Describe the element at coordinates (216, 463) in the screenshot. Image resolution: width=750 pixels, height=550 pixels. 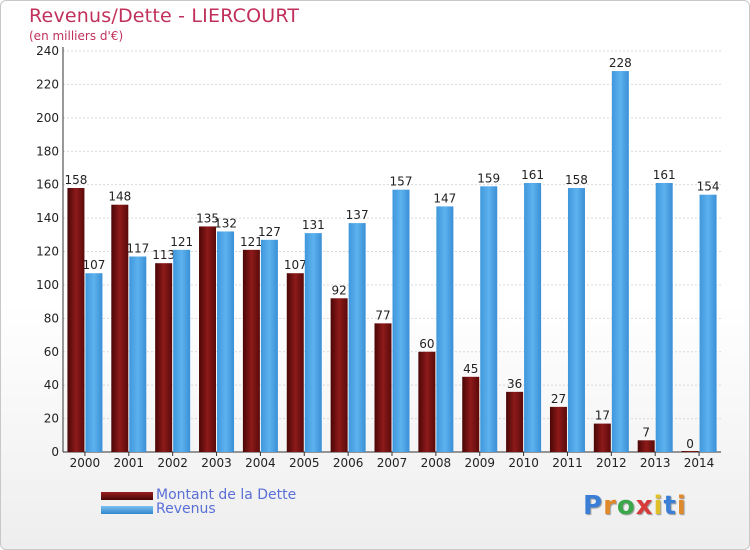
I see `x-tick-label: 2003` at that location.